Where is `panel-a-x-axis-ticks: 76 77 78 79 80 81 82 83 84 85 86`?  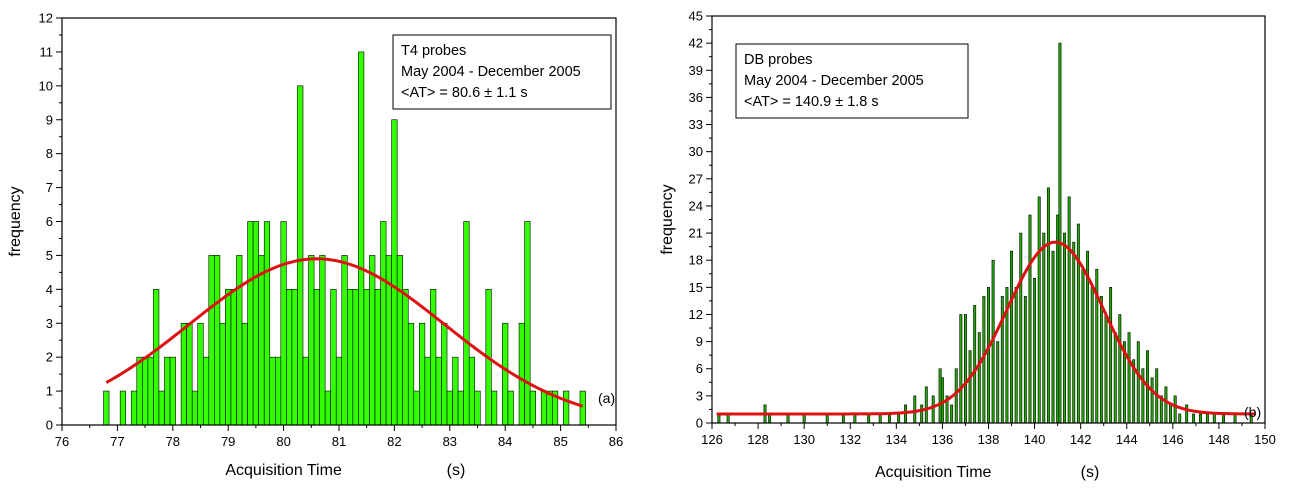
panel-a-x-axis-ticks: 76 77 78 79 80 81 82 83 84 85 86 is located at coordinates (339, 437).